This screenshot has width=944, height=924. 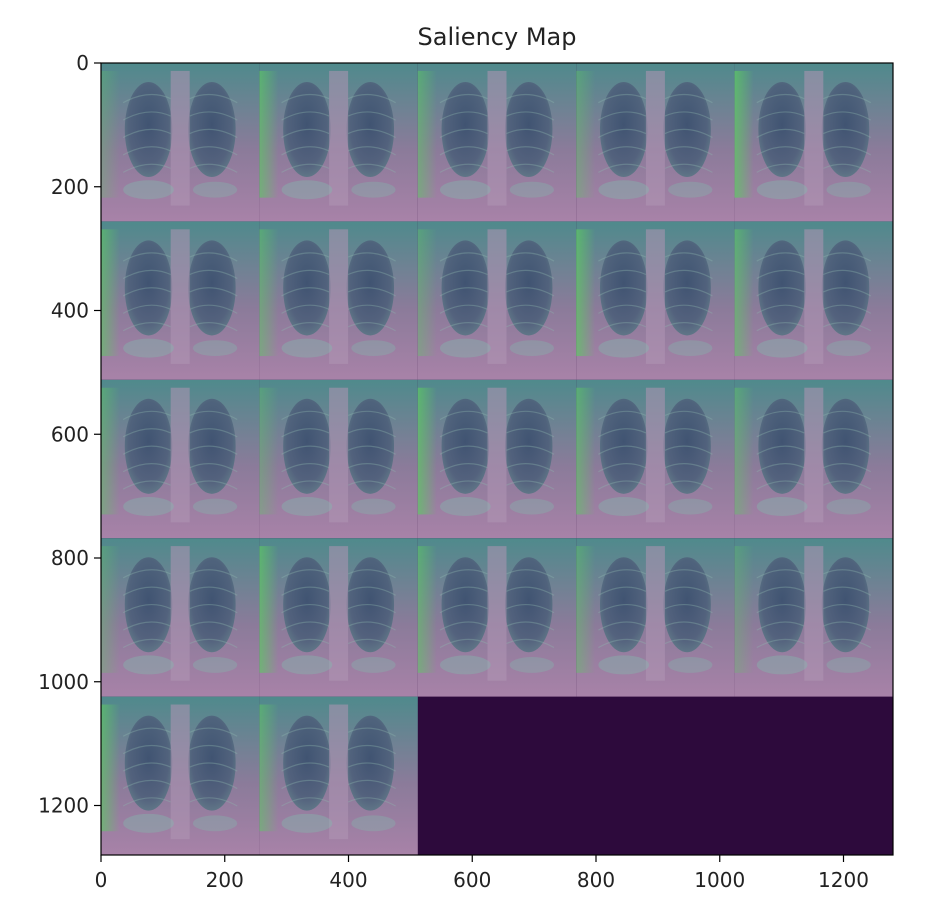 I want to click on y-tick-label: 1200, so click(x=63, y=806).